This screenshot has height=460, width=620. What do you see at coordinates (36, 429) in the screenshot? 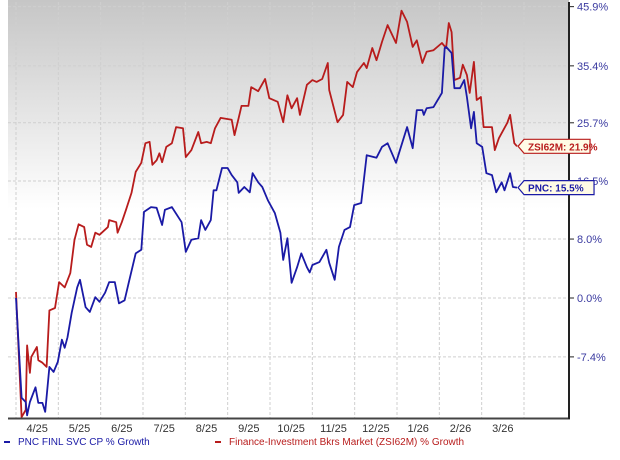
I see `x-tick-label: 4/25` at bounding box center [36, 429].